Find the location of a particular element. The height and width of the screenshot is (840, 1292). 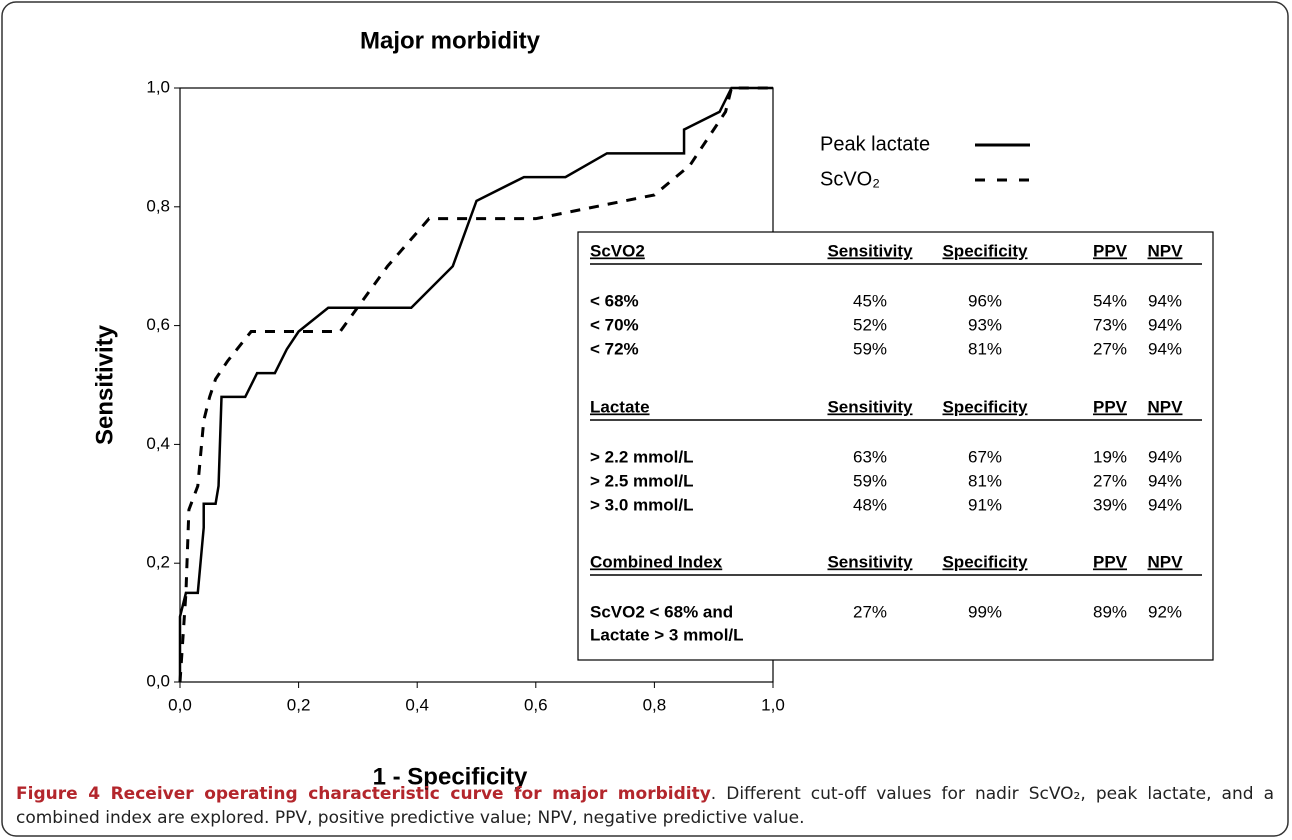

row-label: < 72% is located at coordinates (614, 348).